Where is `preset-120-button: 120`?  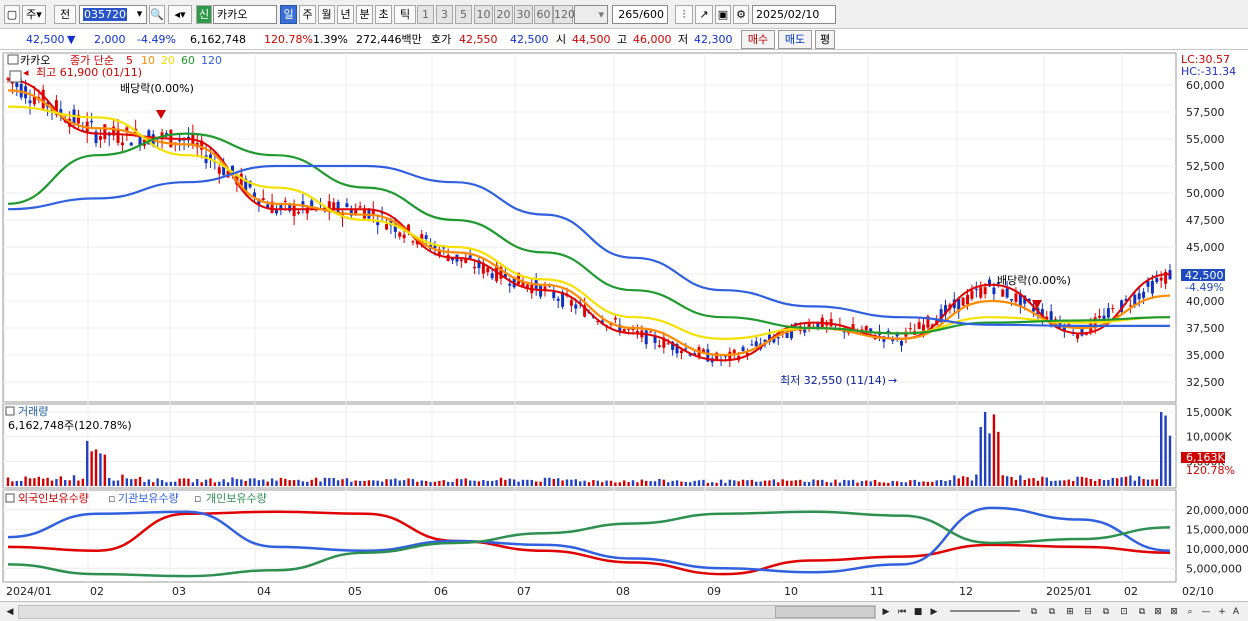 preset-120-button: 120 is located at coordinates (564, 14).